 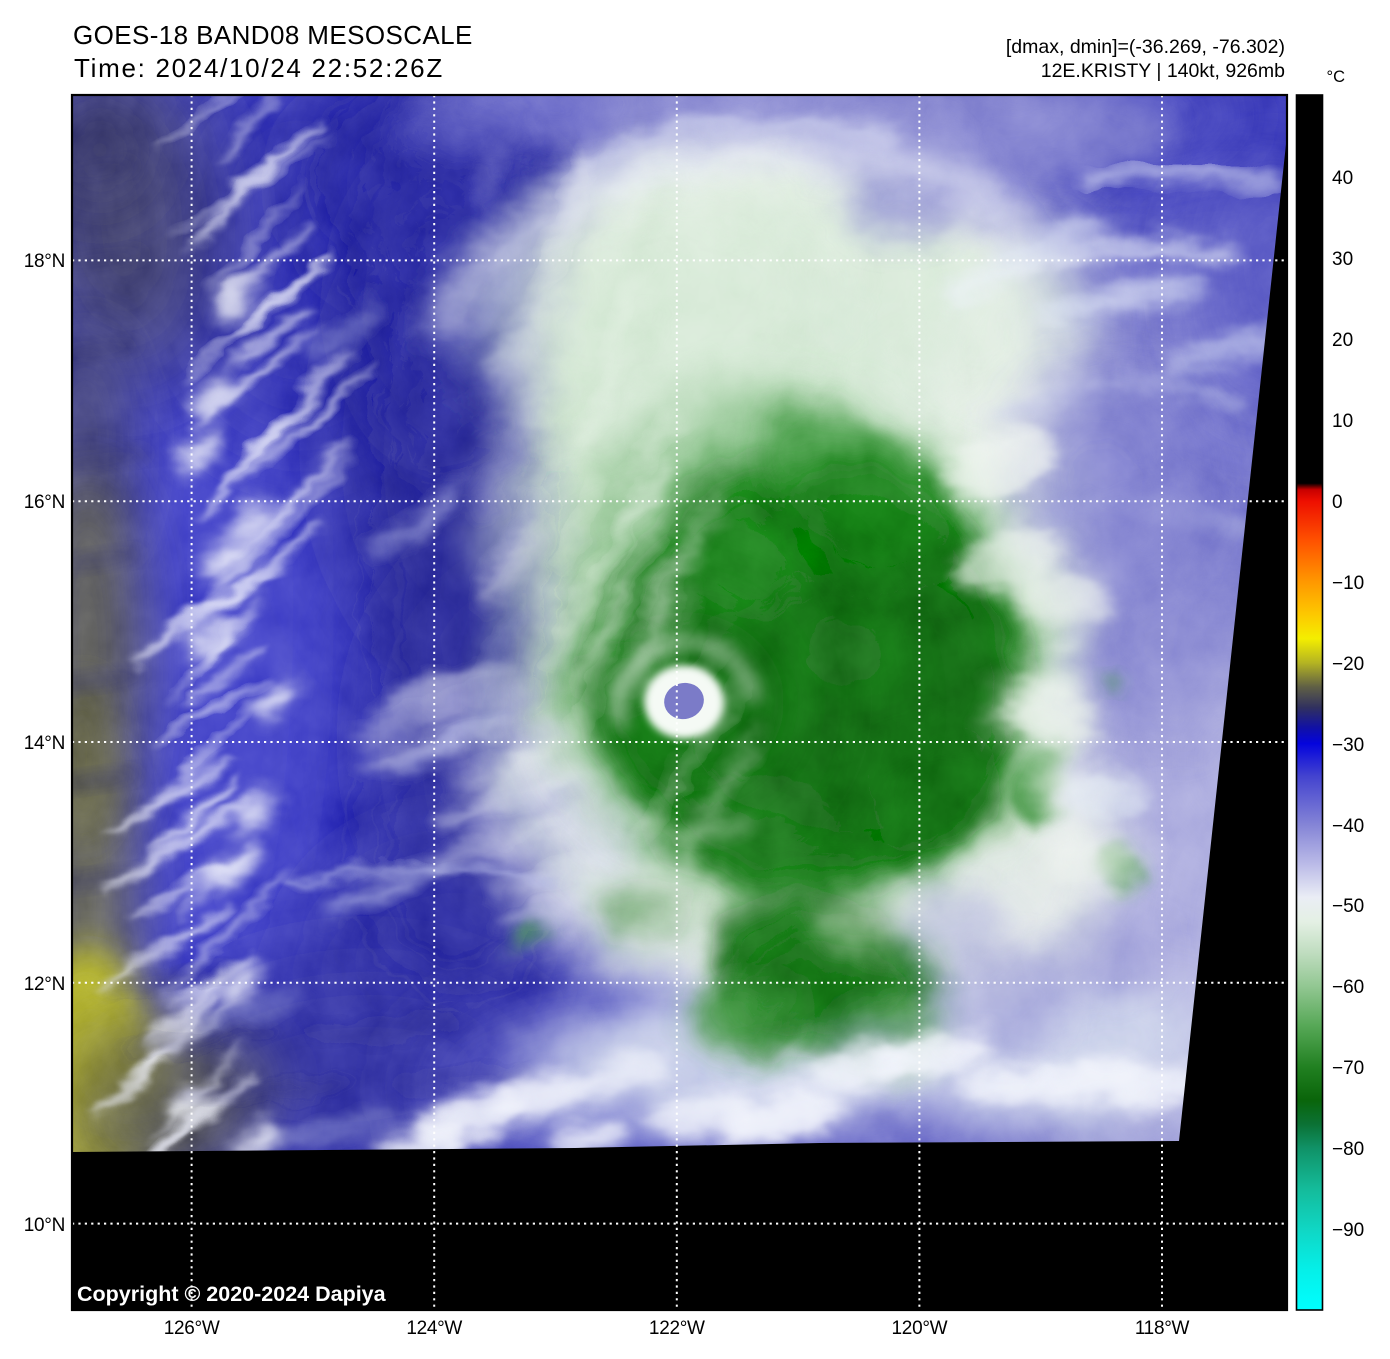 What do you see at coordinates (1348, 1068) in the screenshot?
I see `svg-text: −70` at bounding box center [1348, 1068].